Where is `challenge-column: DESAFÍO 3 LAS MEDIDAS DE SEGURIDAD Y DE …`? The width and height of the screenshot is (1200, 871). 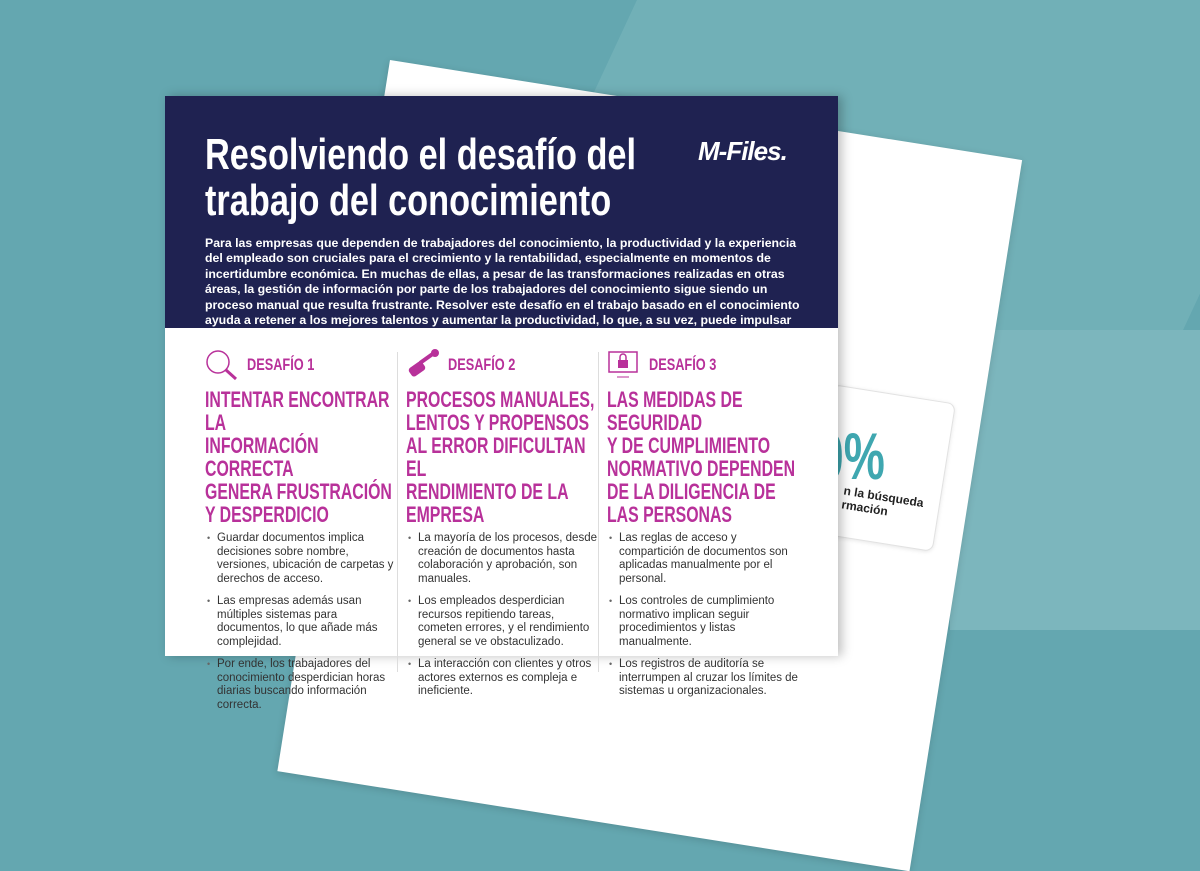 challenge-column: DESAFÍO 3 LAS MEDIDAS DE SEGURIDAD Y DE … is located at coordinates (703, 529).